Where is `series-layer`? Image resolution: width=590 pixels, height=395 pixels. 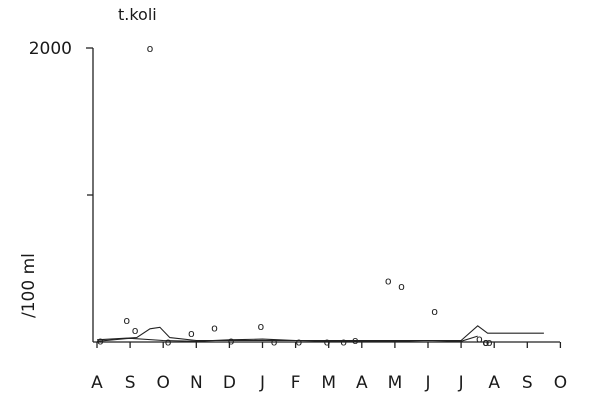 series-layer is located at coordinates (320, 333).